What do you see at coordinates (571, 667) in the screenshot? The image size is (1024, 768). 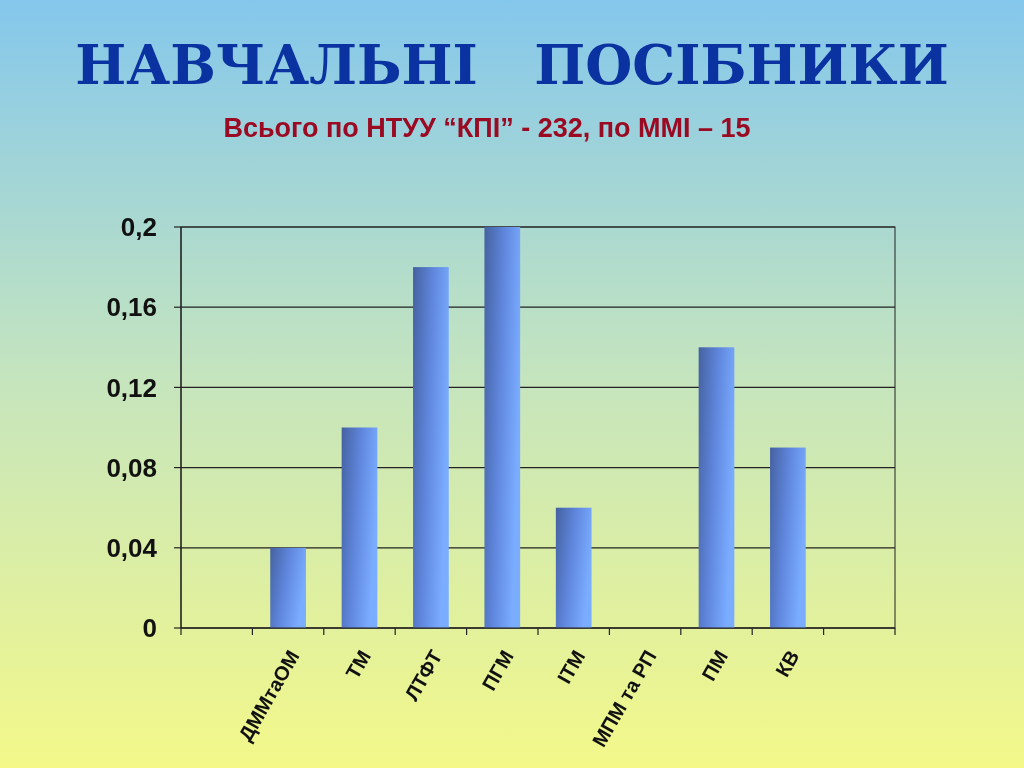 I see `x-tick-label: ІТМ` at bounding box center [571, 667].